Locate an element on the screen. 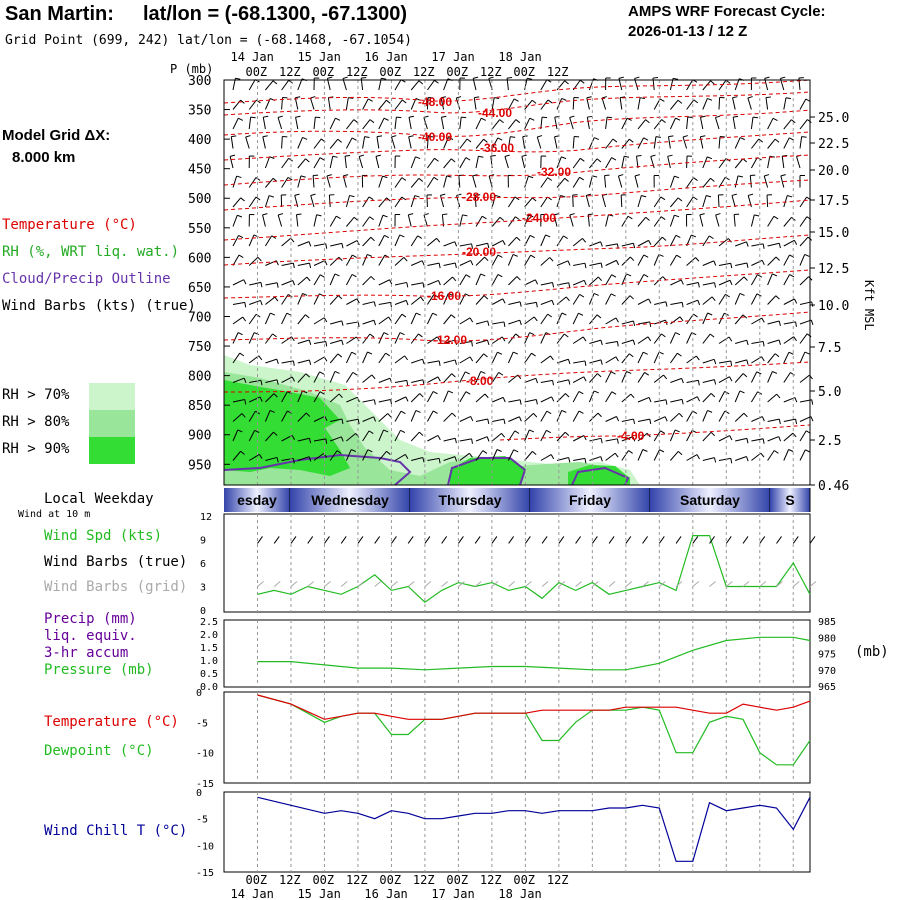 The width and height of the screenshot is (900, 900). wind-speed-label: Wind Spd (kts) is located at coordinates (103, 536).